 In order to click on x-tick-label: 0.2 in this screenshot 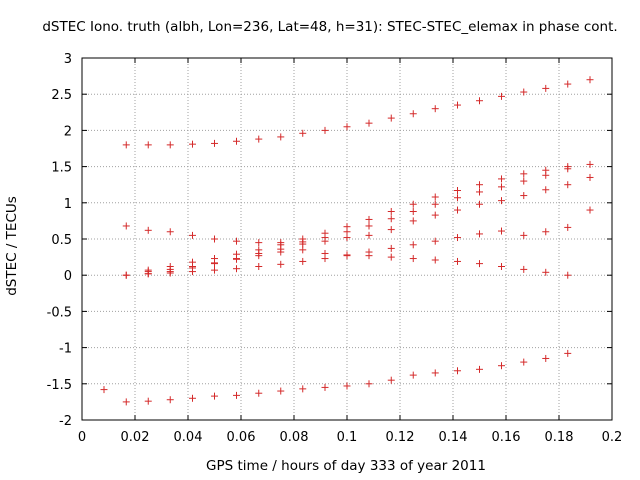, I will do `click(612, 437)`.